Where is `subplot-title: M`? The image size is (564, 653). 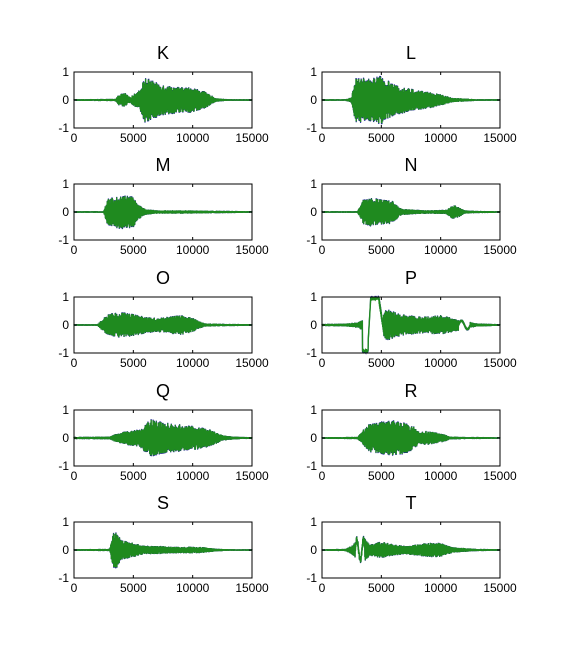 subplot-title: M is located at coordinates (163, 165).